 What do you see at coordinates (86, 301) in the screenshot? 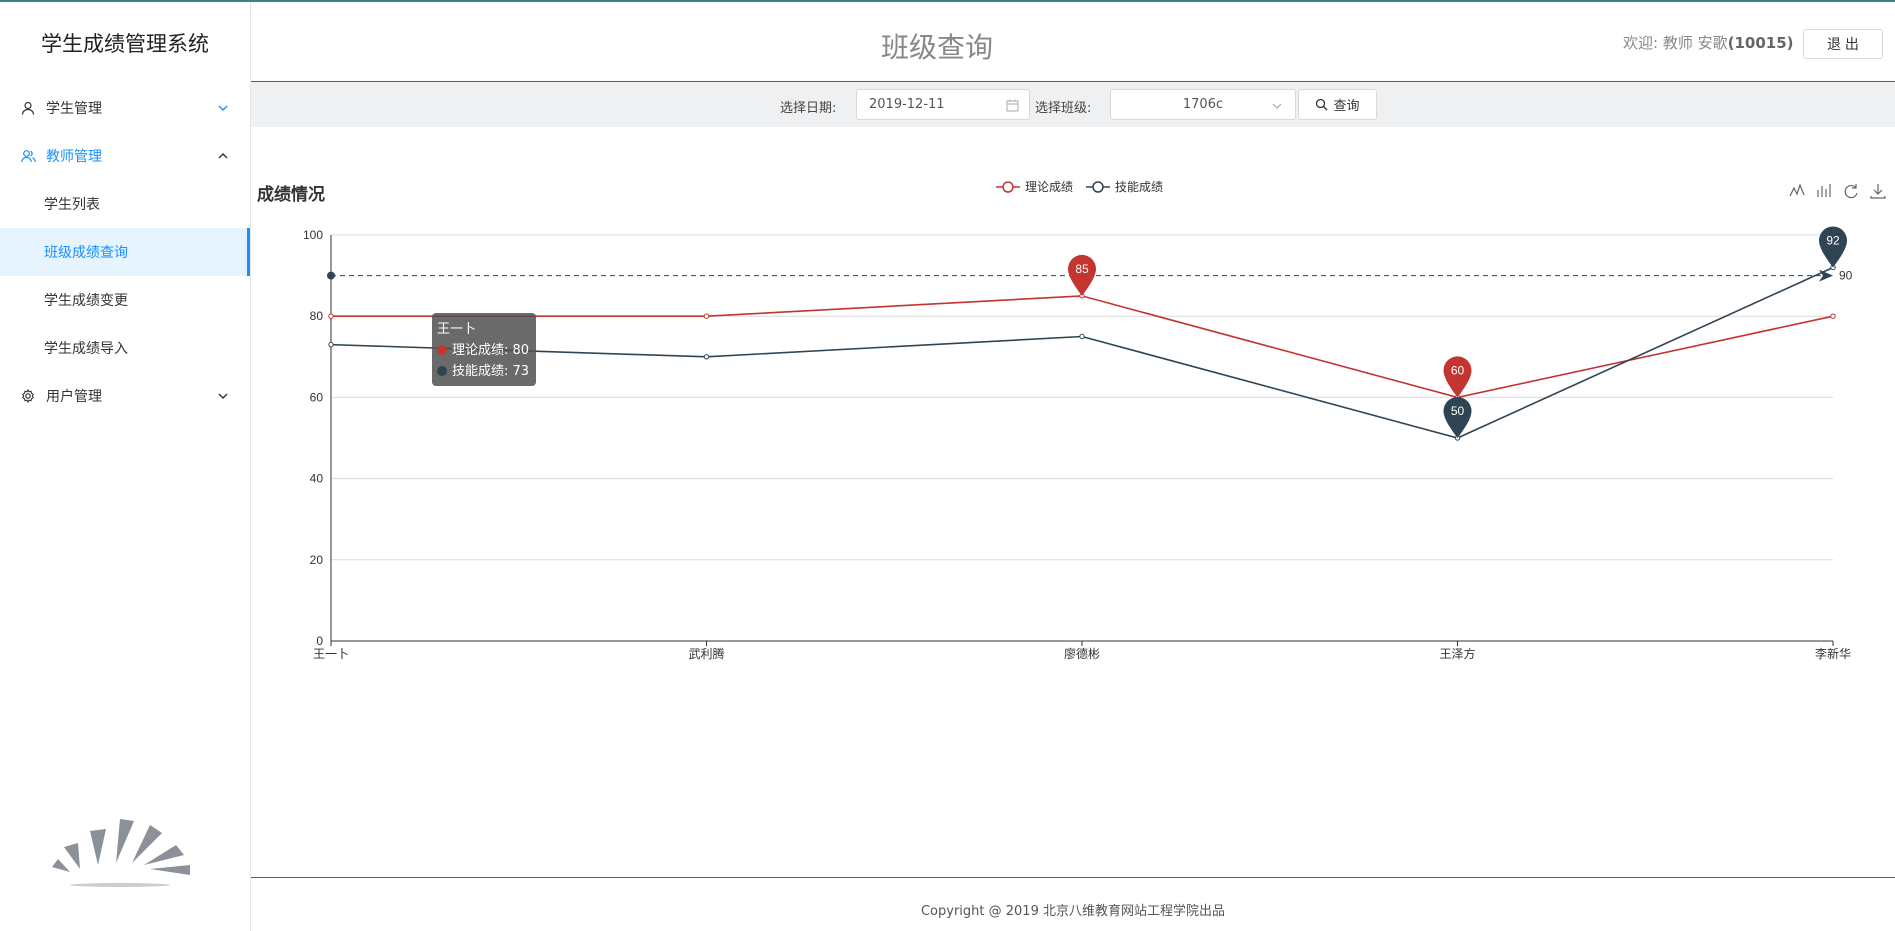
I see `sidebar-subitem-score-change: 学生成绩变更` at bounding box center [86, 301].